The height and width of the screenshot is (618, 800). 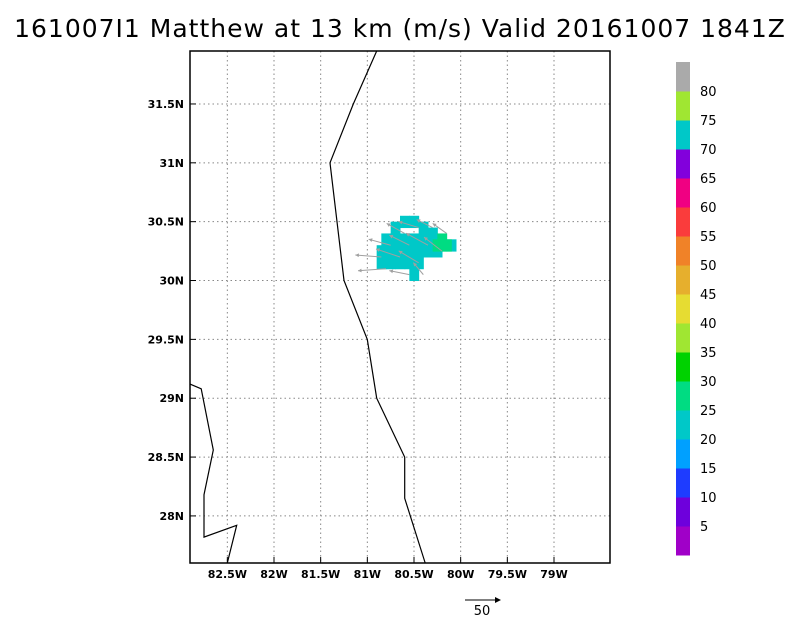 I want to click on latitude-ticks: 31.5N 31N 30.5N 30N 29.5N 29N 28.5N 28N, so click(x=172, y=310).